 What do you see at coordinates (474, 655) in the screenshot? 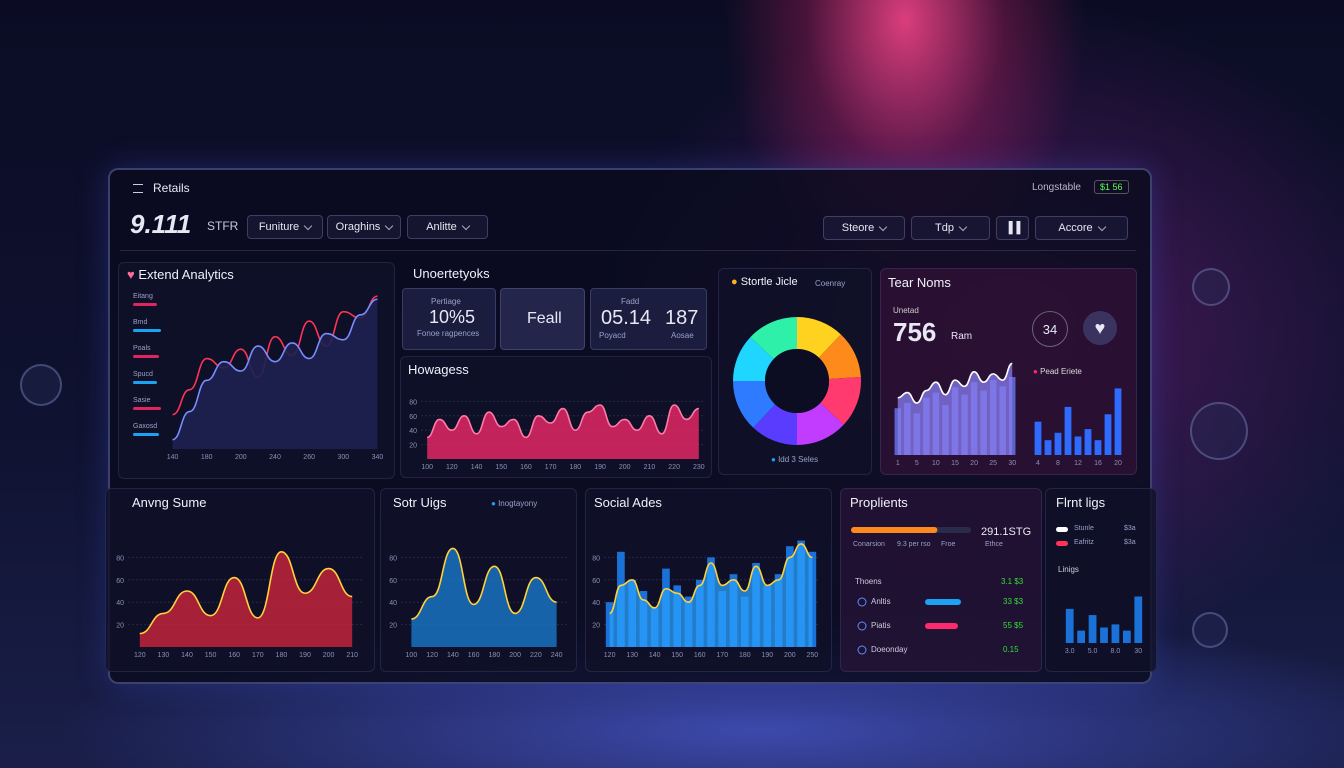
I see `x-tick-label: 160` at bounding box center [474, 655].